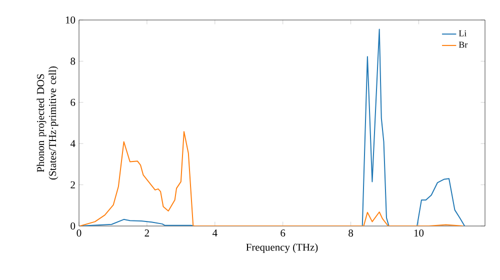 The height and width of the screenshot is (280, 500). What do you see at coordinates (215, 233) in the screenshot?
I see `x-tick-label: 4` at bounding box center [215, 233].